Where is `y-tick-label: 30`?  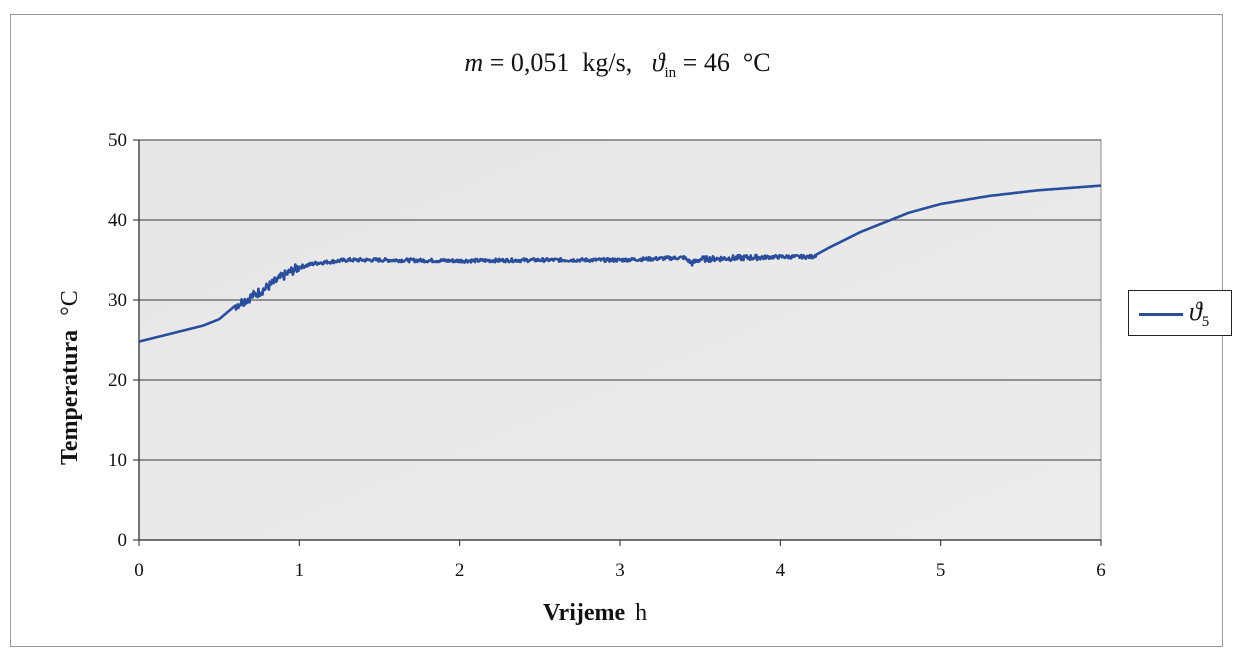
y-tick-label: 30 is located at coordinates (117, 300).